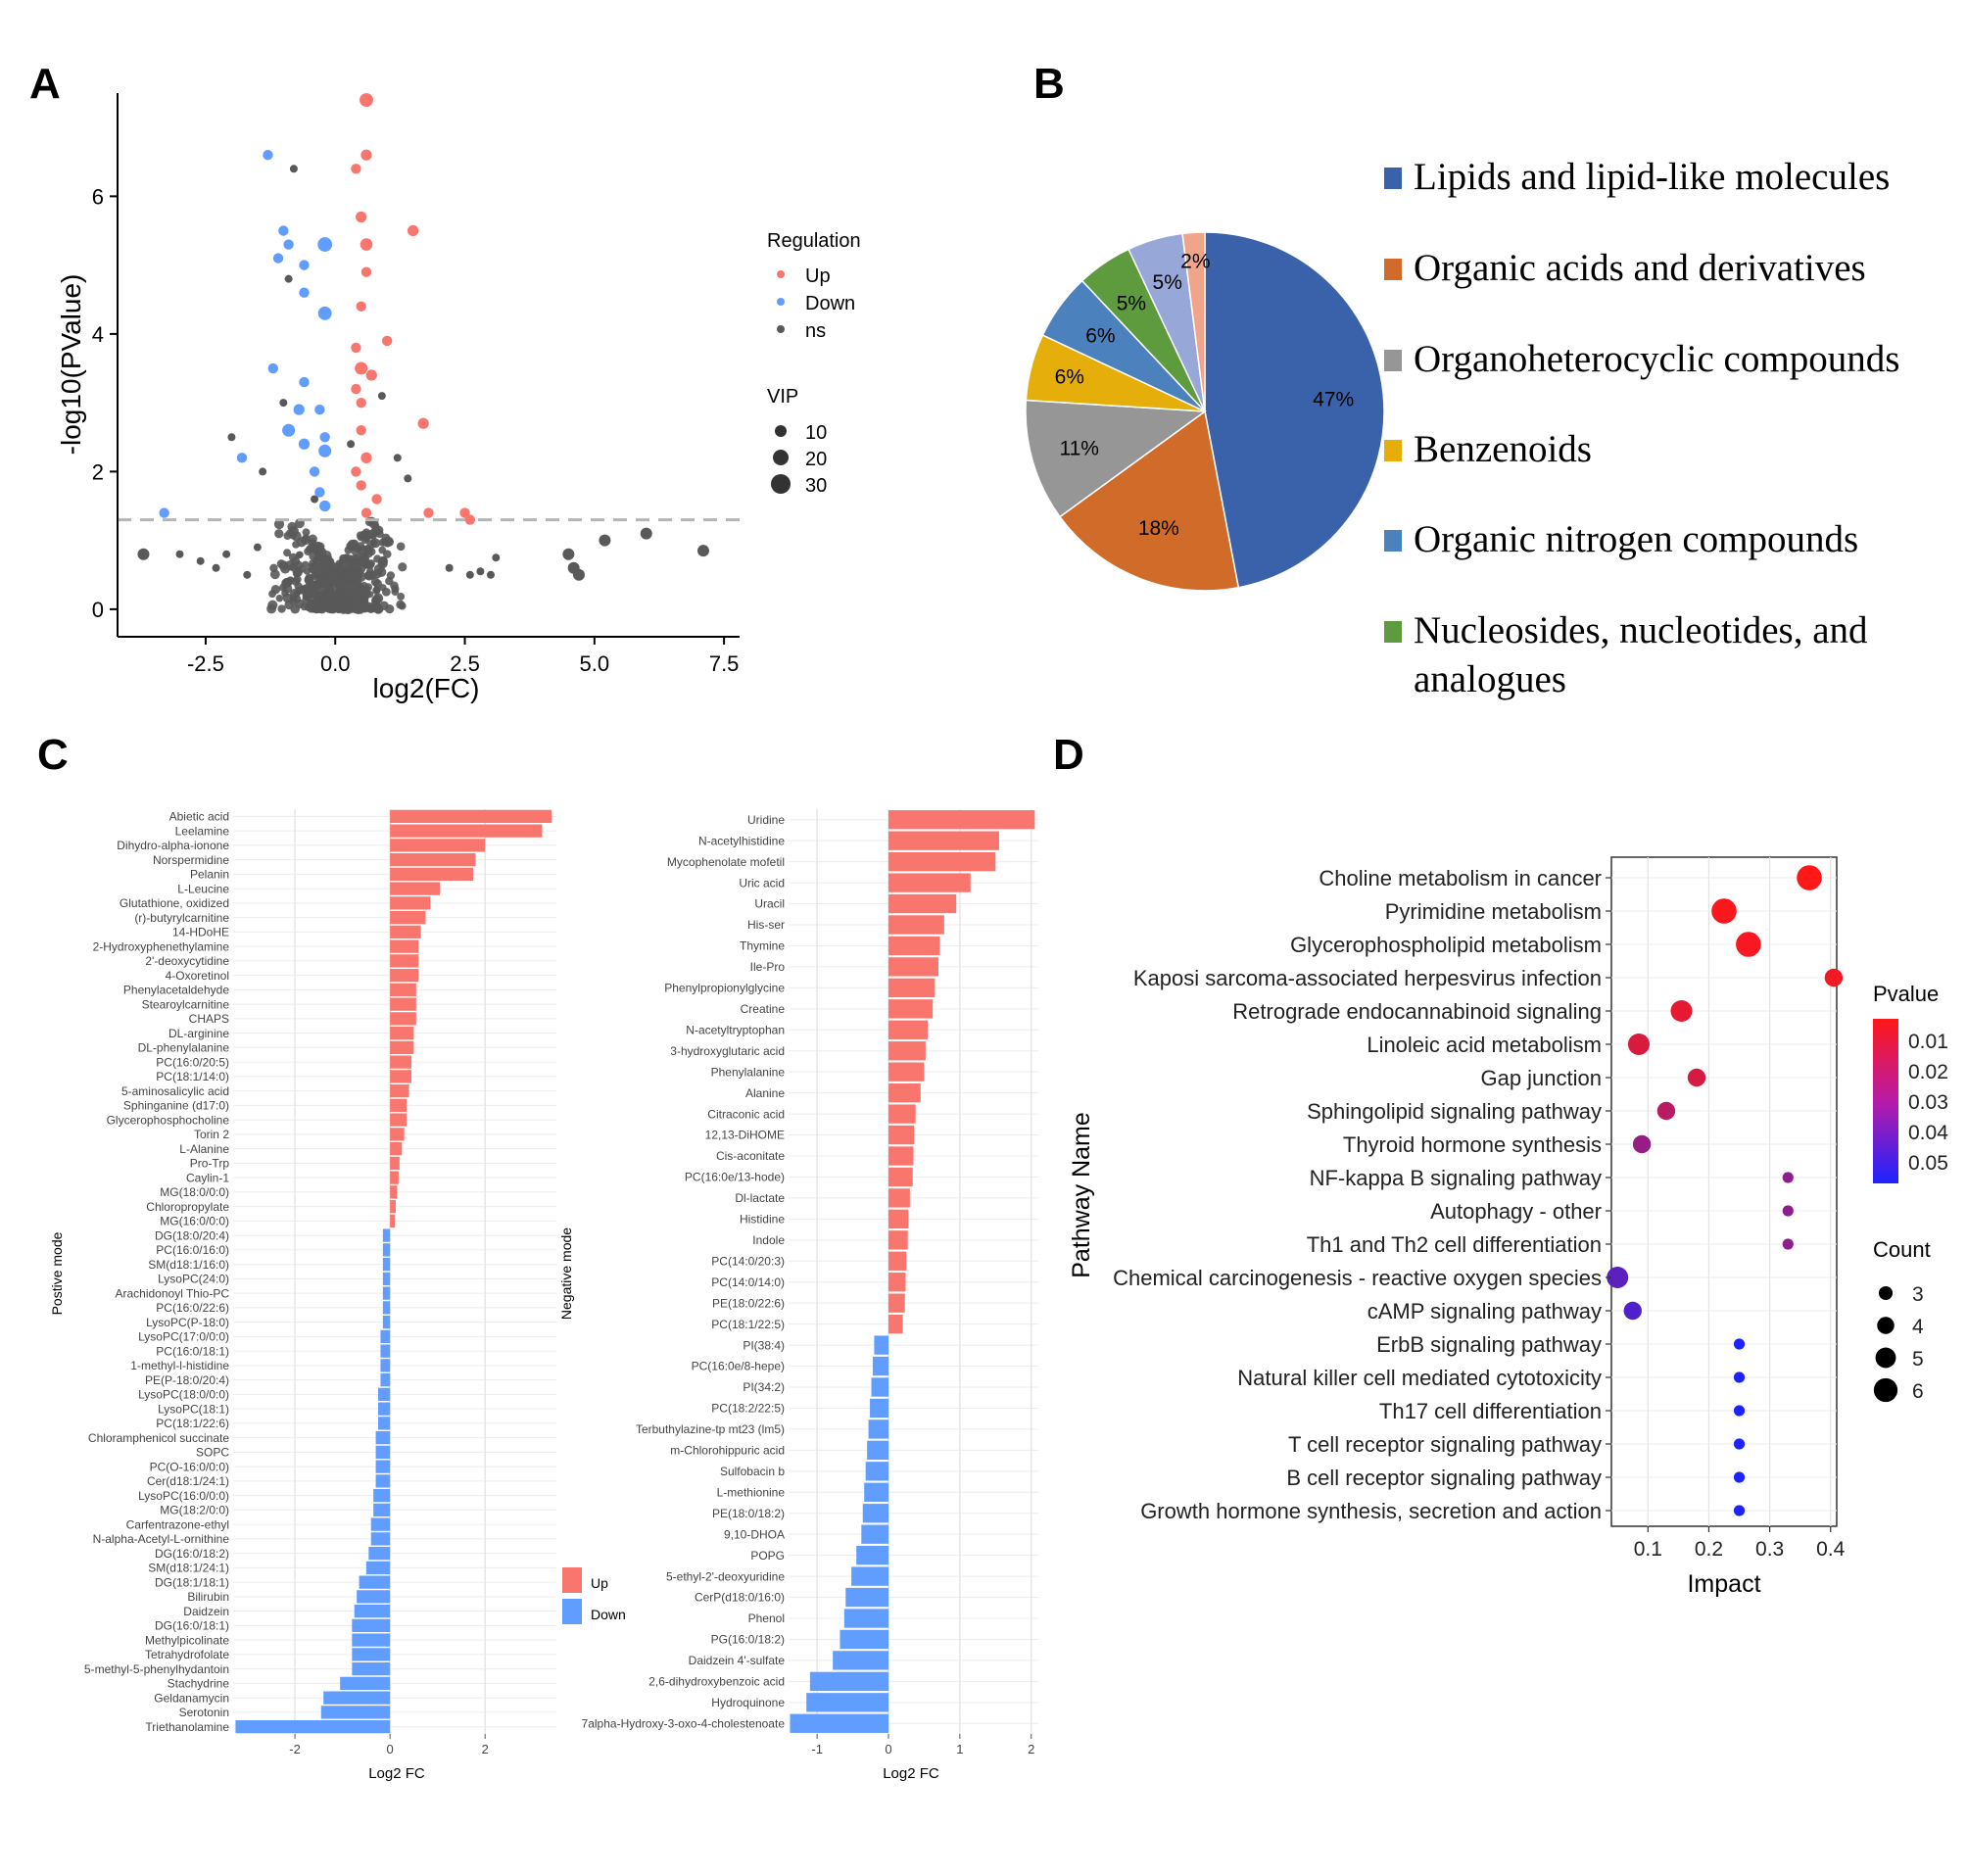 The width and height of the screenshot is (1967, 1876). I want to click on negative-mode-x-ticks: -1 0 1 2, so click(922, 1745).